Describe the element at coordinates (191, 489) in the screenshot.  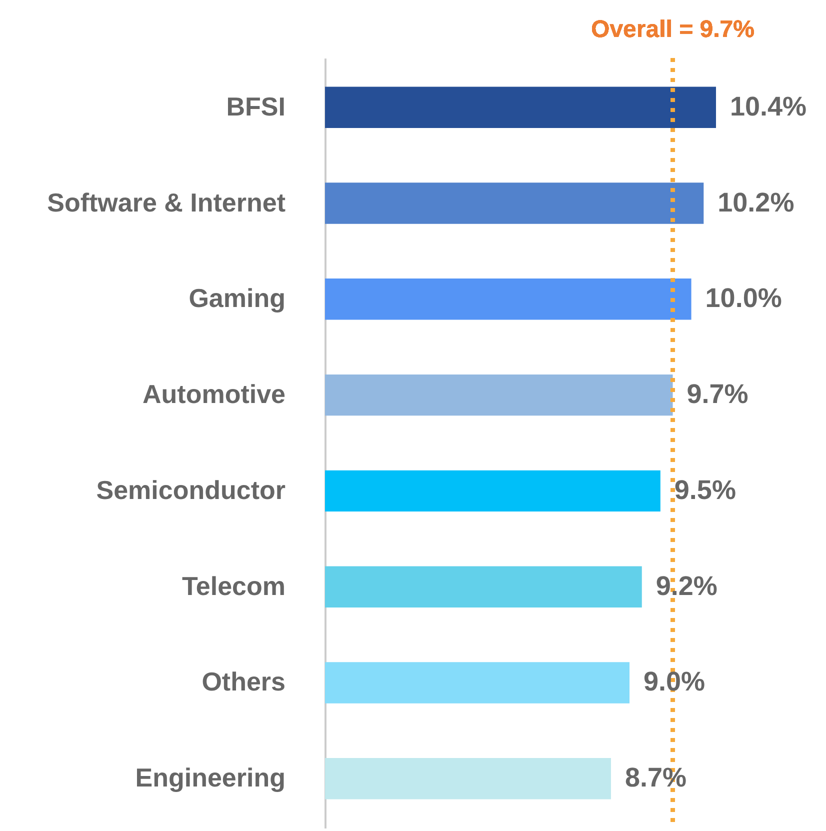
I see `y-tick-label: Semiconductor` at that location.